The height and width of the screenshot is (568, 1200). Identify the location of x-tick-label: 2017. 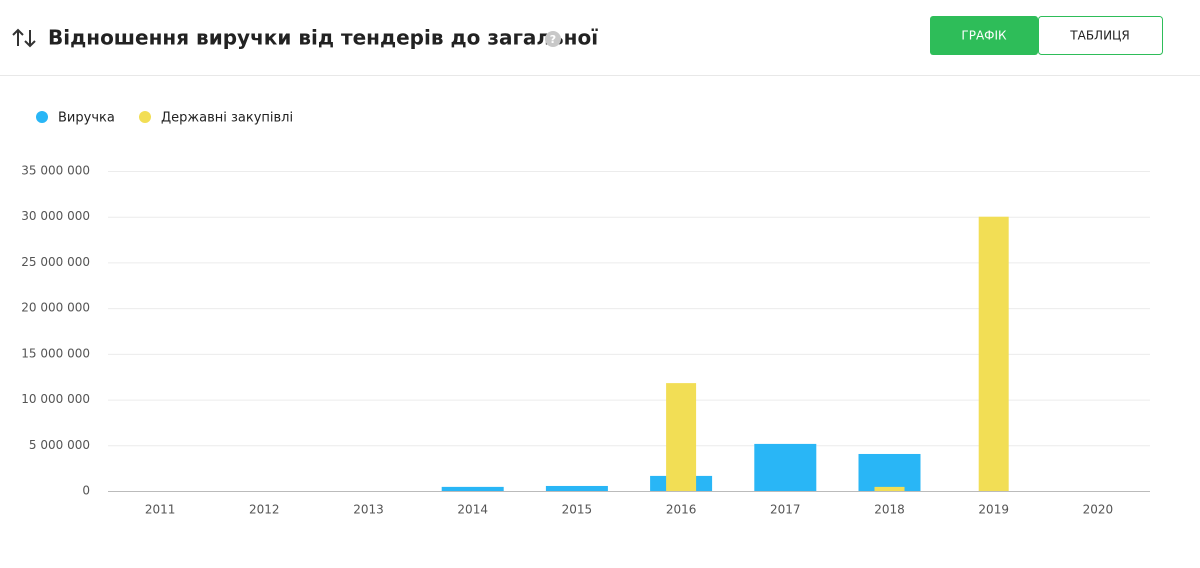
(785, 510).